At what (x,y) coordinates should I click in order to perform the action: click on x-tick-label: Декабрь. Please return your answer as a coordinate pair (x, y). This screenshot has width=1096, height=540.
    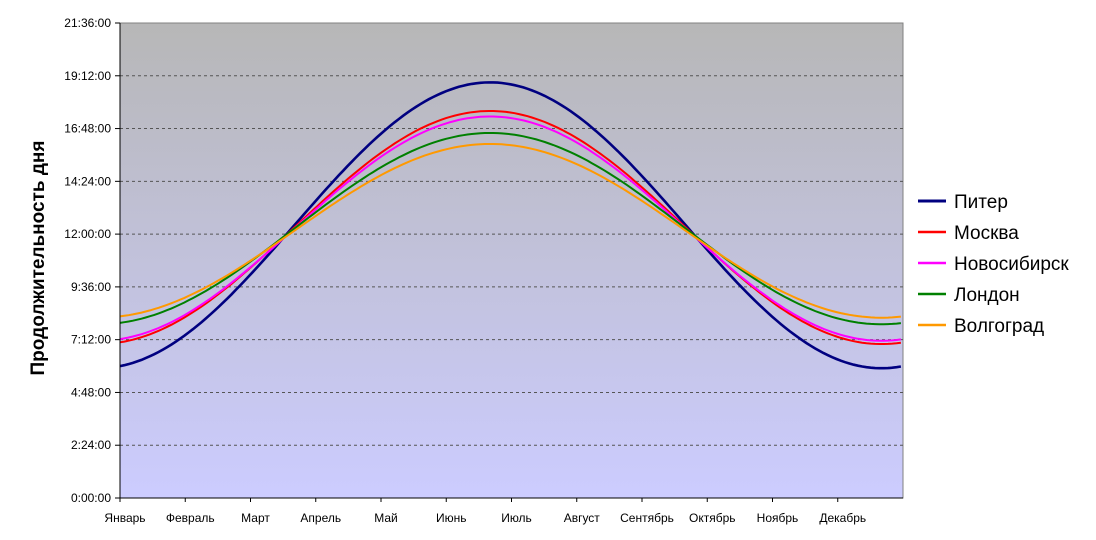
    Looking at the image, I should click on (842, 518).